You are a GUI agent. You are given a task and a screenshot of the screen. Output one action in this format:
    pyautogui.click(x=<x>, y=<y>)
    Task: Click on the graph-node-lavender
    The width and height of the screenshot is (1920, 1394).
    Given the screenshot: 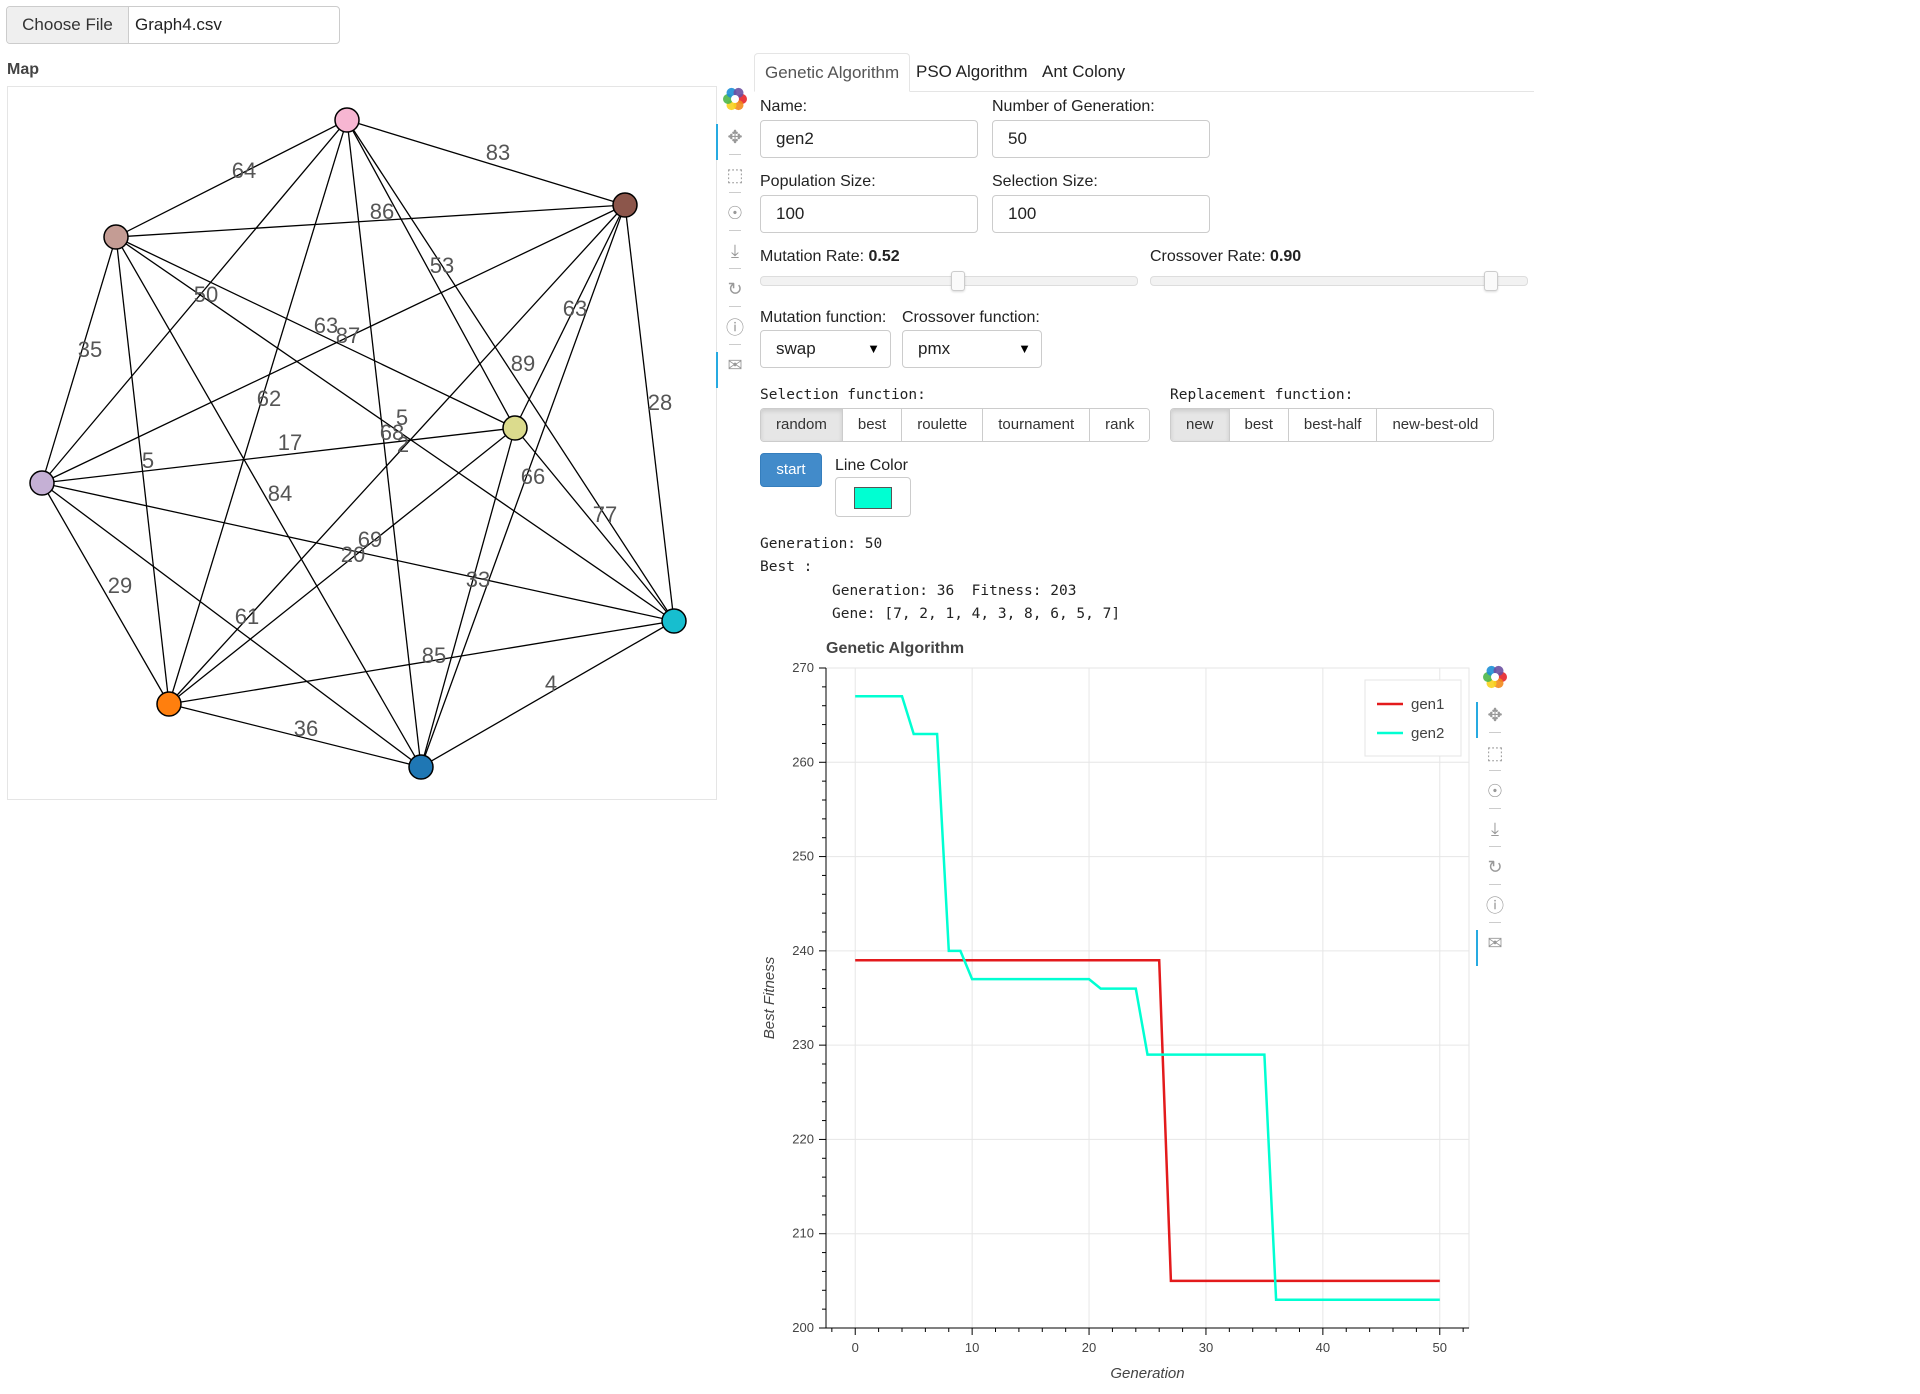 What is the action you would take?
    pyautogui.click(x=42, y=483)
    